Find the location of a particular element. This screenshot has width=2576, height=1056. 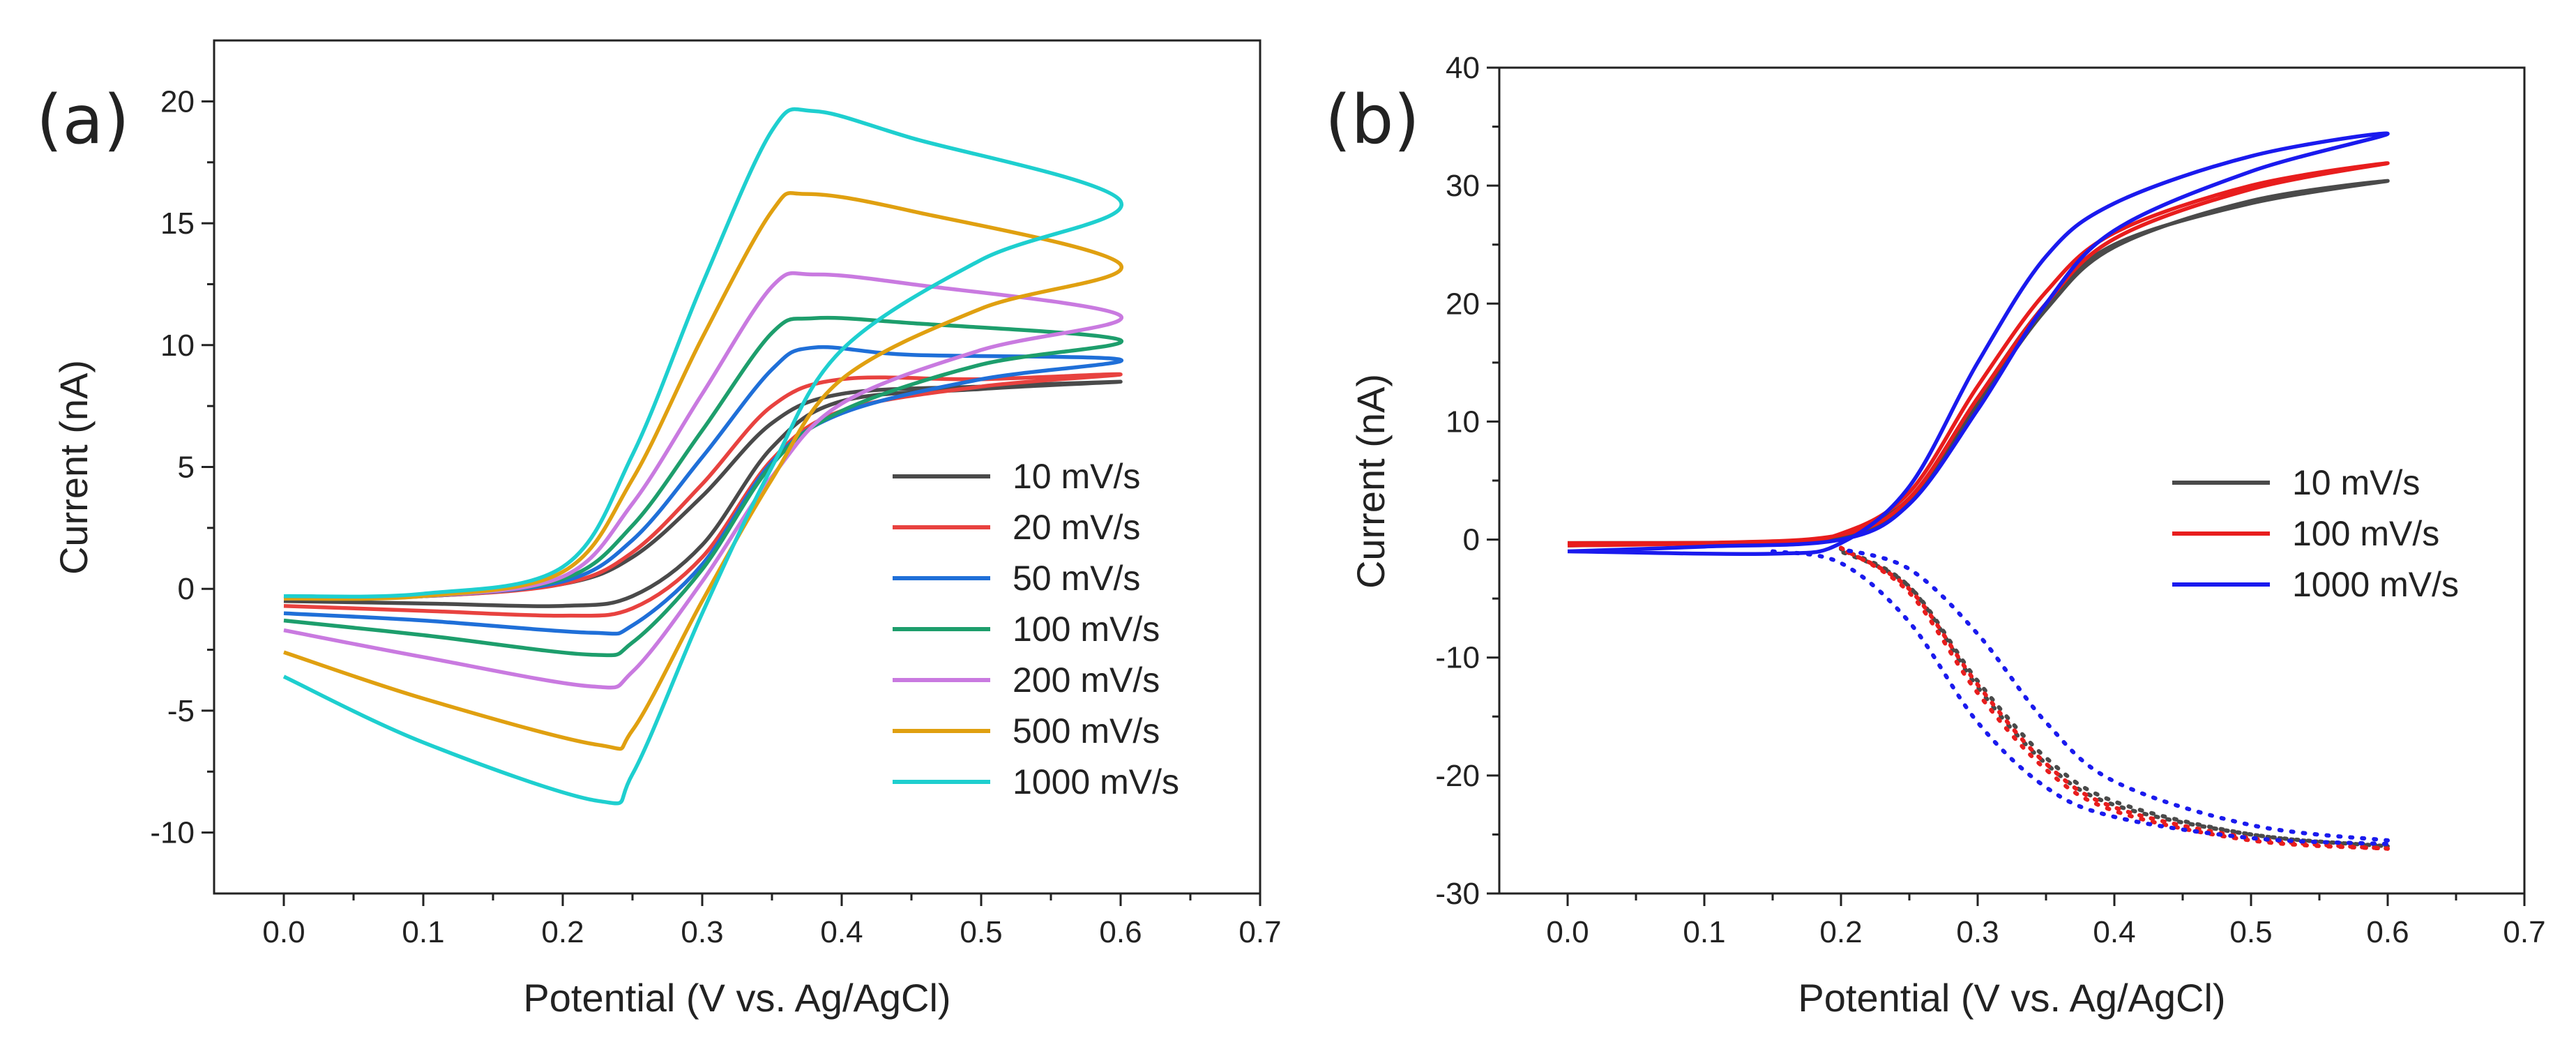

panel-b-y-tick-label: 0 is located at coordinates (1471, 540).